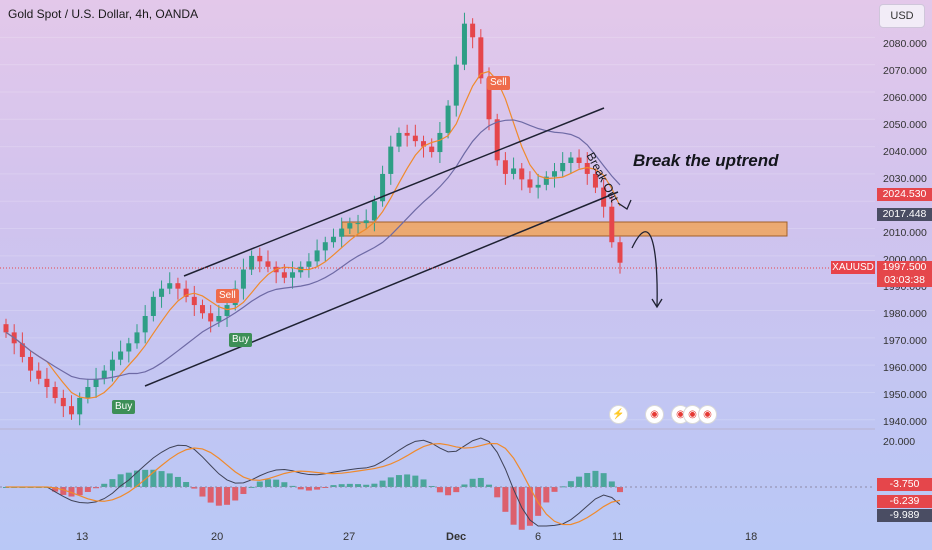 Image resolution: width=932 pixels, height=550 pixels. Describe the element at coordinates (644, 269) in the screenshot. I see `projection-arrow` at that location.